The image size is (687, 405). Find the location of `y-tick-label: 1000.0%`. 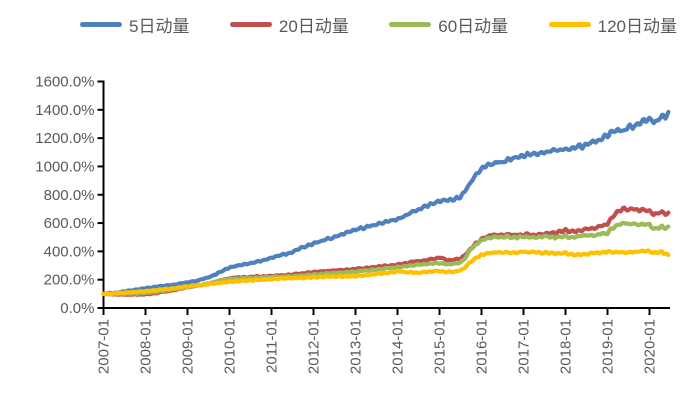

y-tick-label: 1000.0% is located at coordinates (64, 166).